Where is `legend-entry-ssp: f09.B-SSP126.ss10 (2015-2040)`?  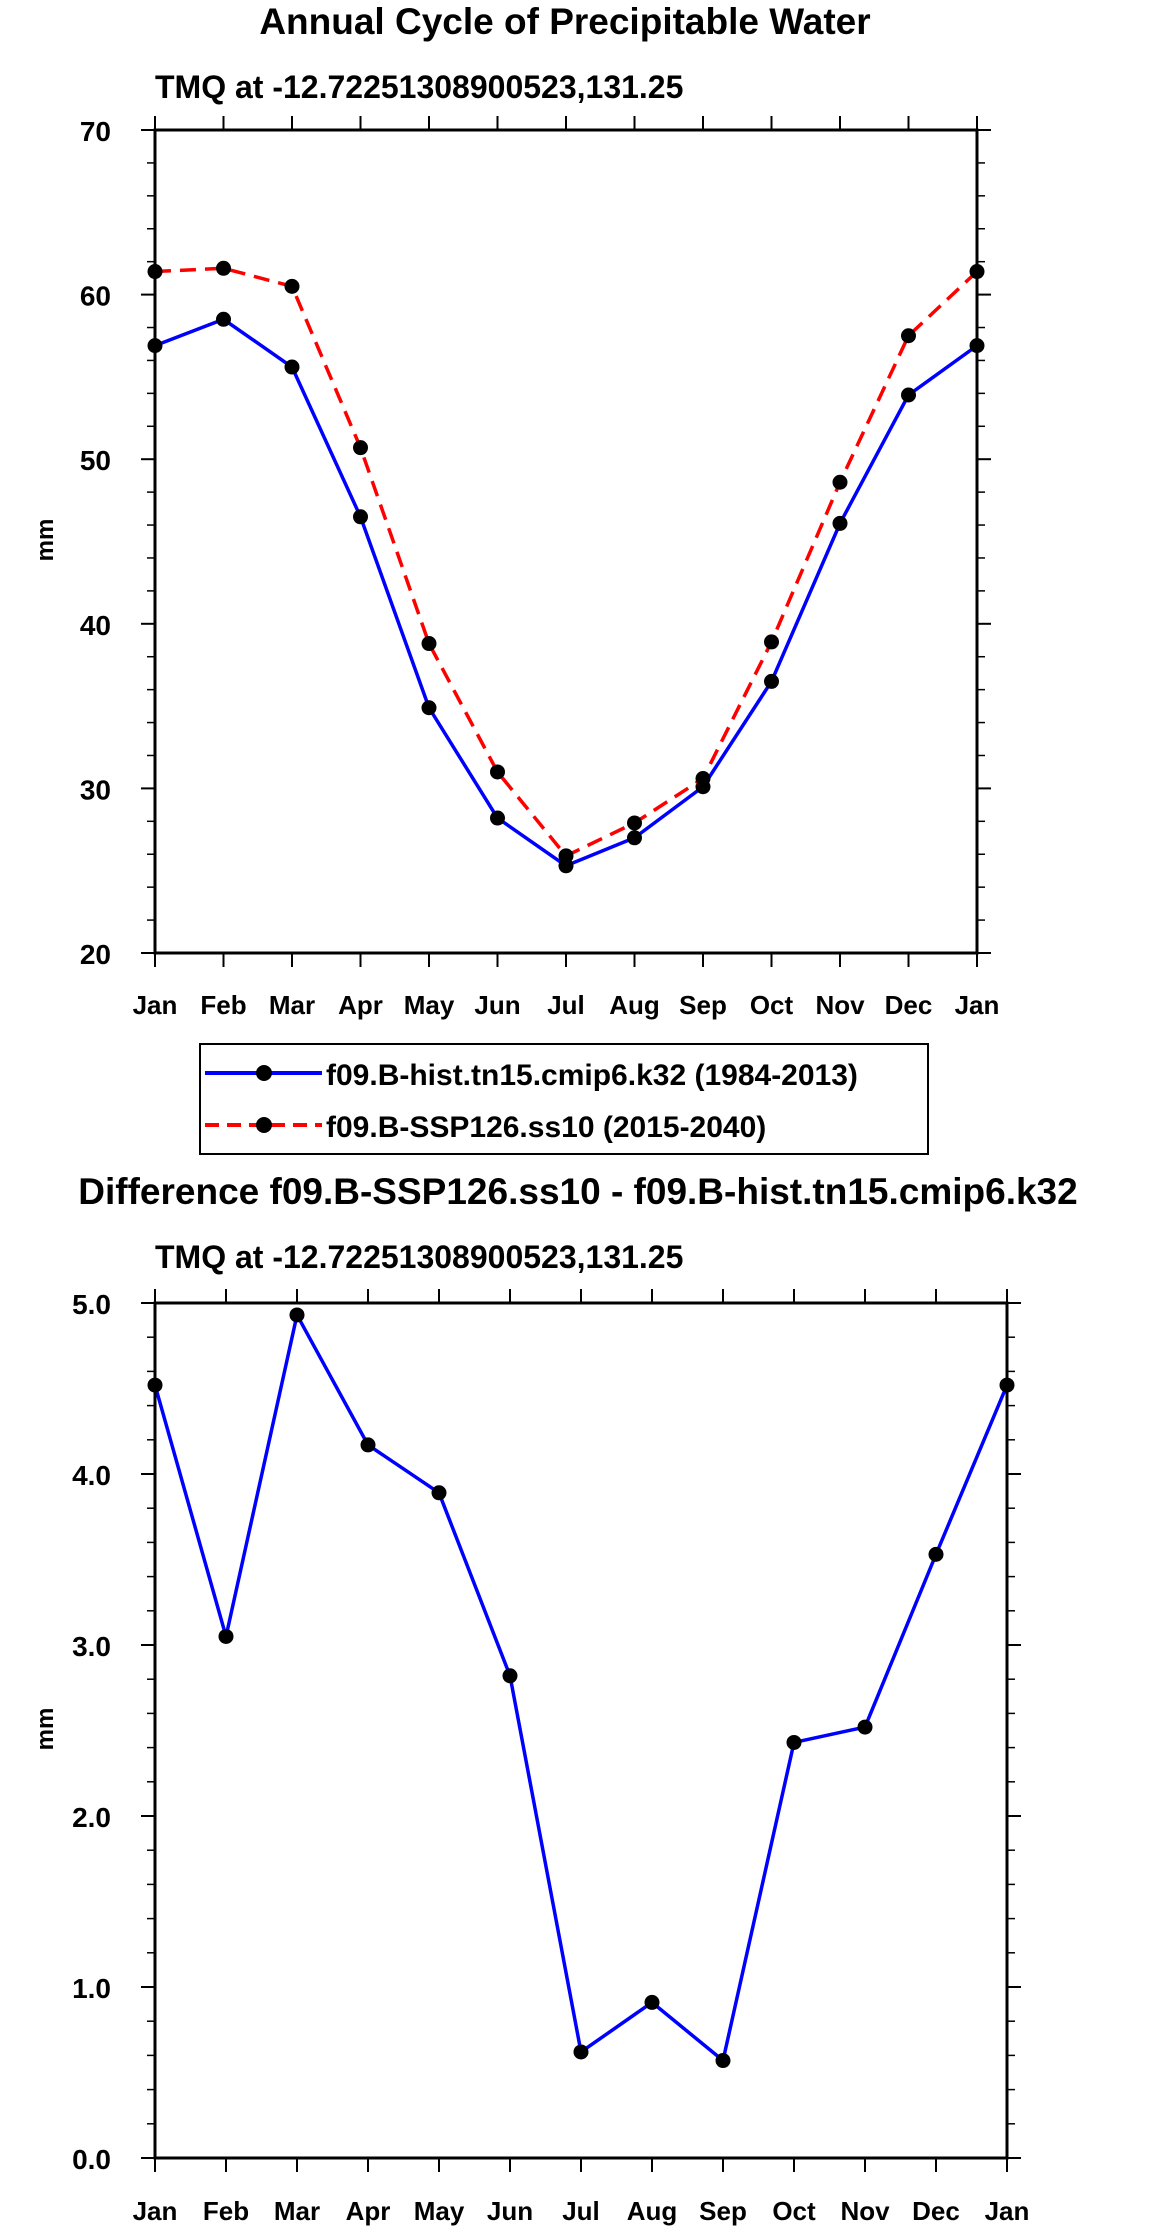
legend-entry-ssp: f09.B-SSP126.ss10 (2015-2040) is located at coordinates (485, 1127).